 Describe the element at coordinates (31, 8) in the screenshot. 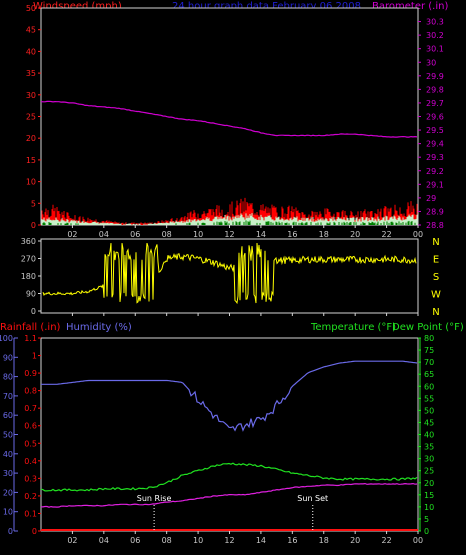

I see `windspeed-tick-label: 50` at that location.